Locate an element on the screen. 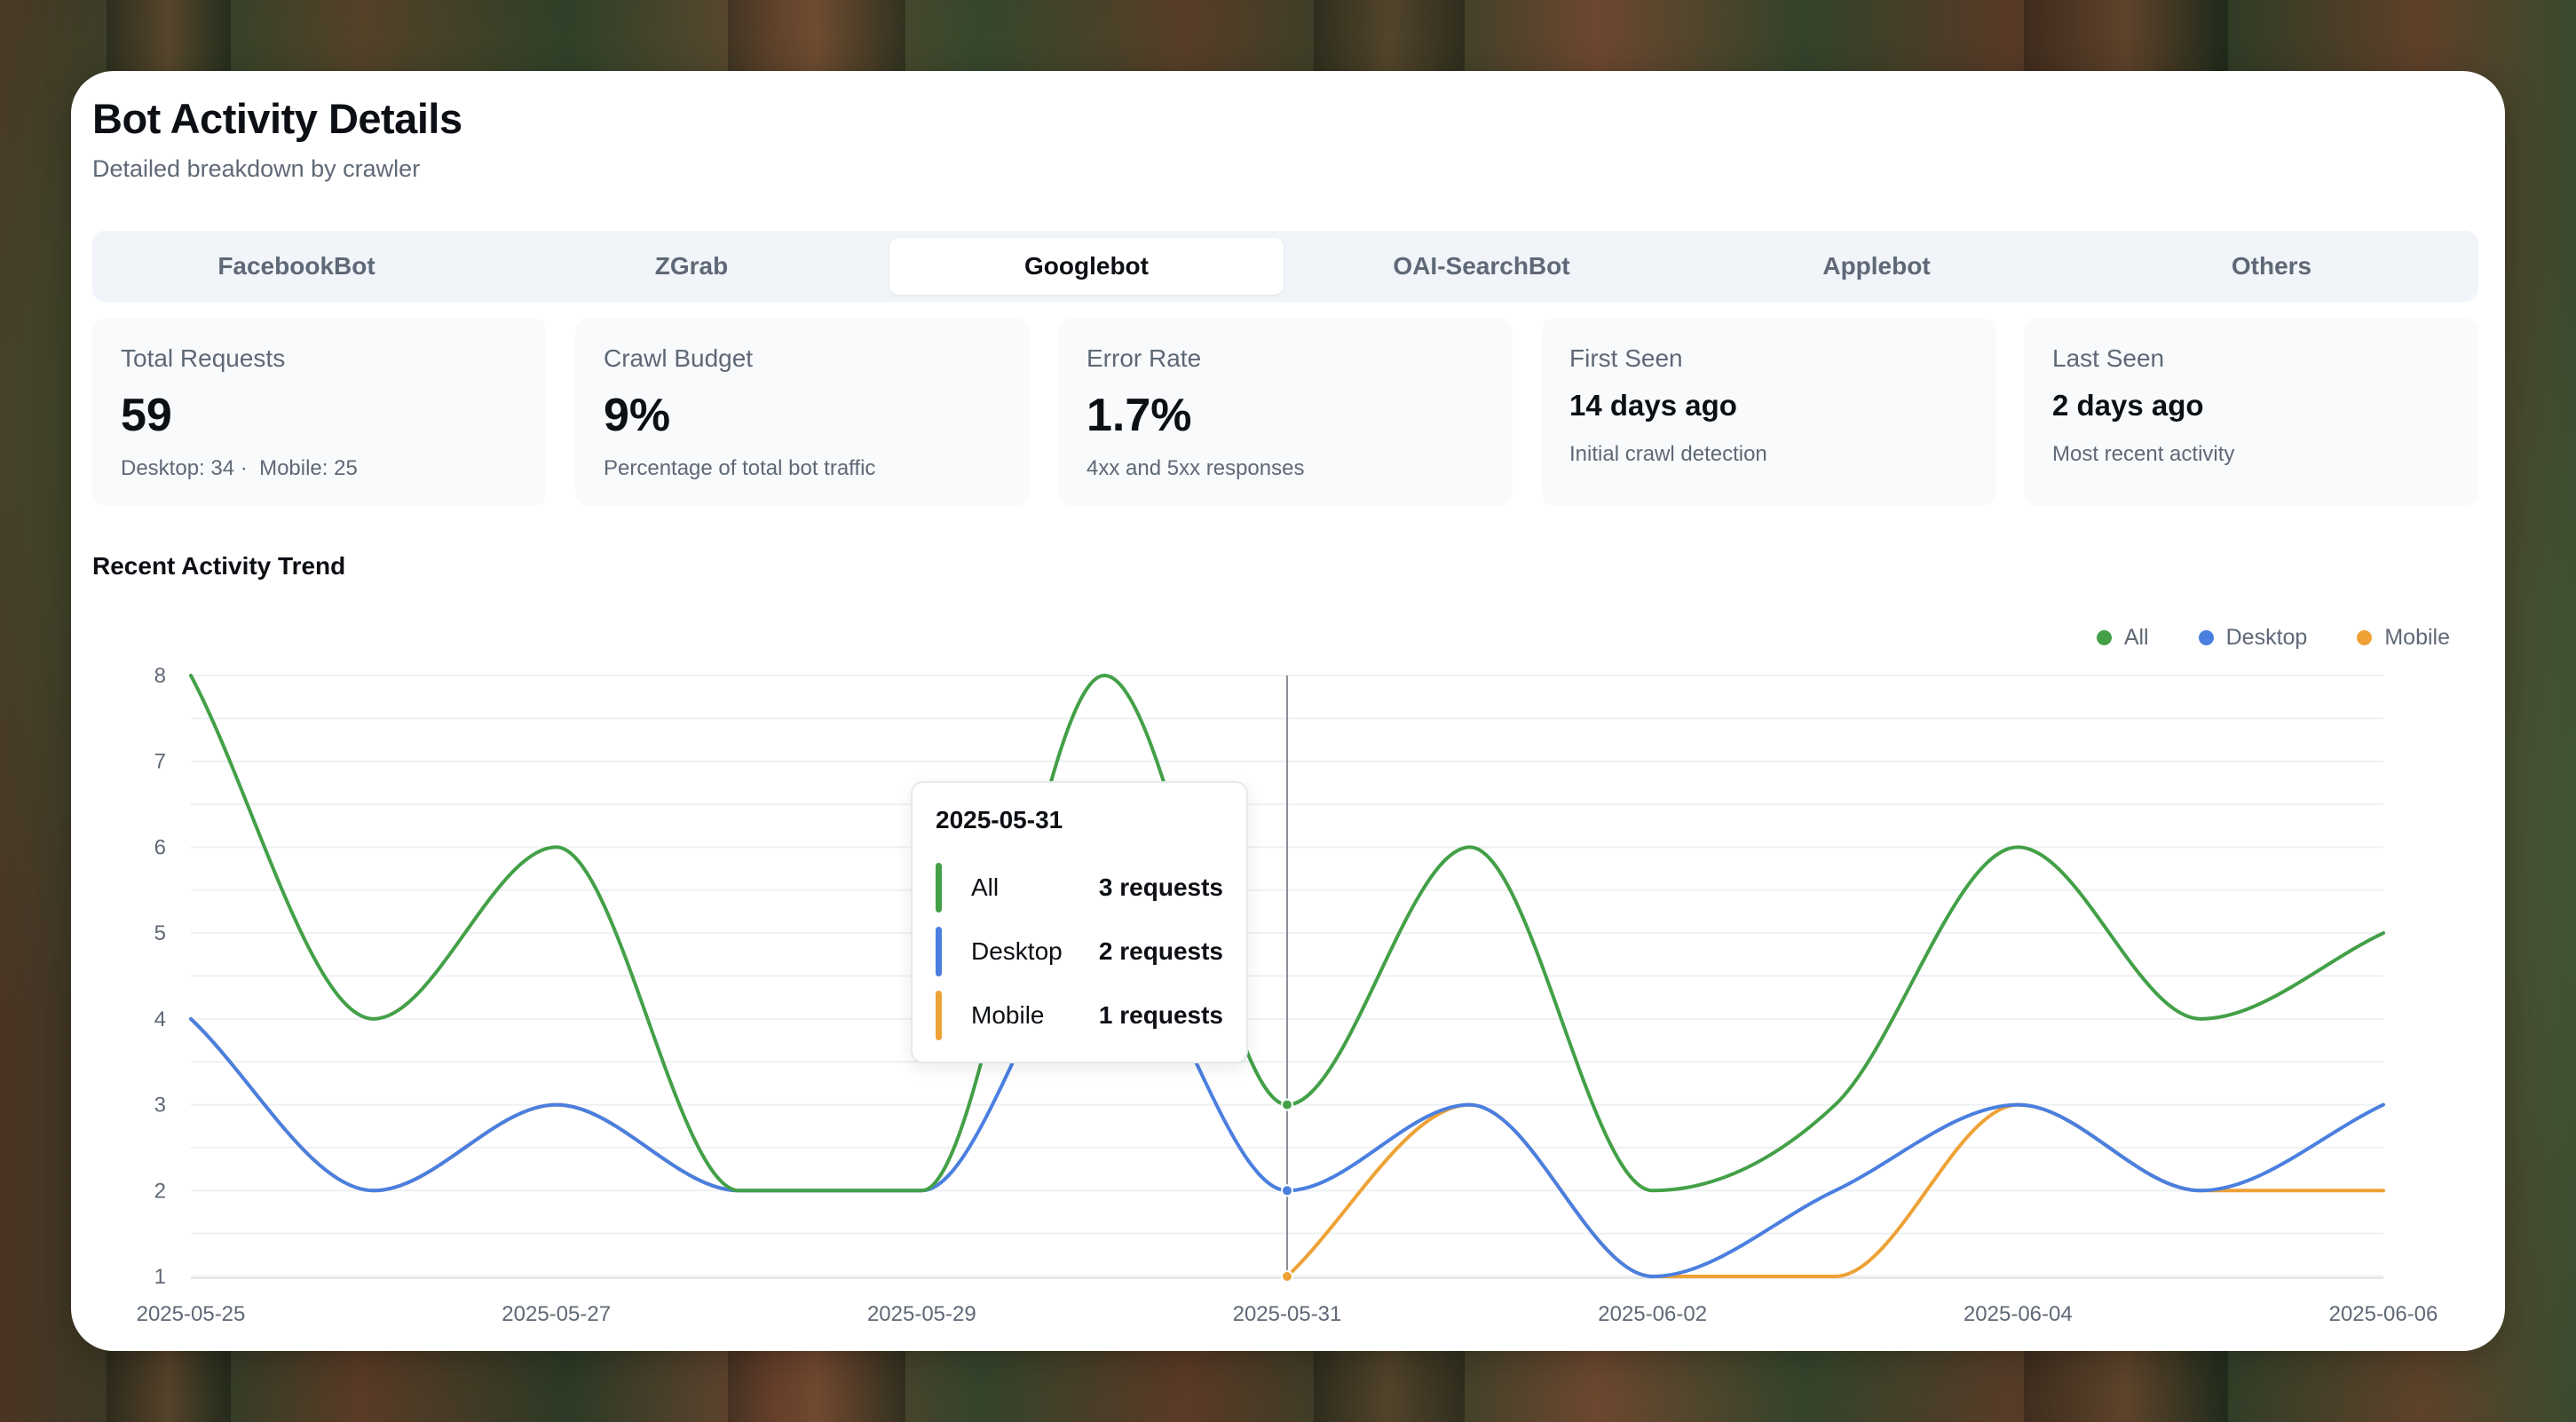 Image resolution: width=2576 pixels, height=1422 pixels. page-title: Bot Activity Details is located at coordinates (277, 118).